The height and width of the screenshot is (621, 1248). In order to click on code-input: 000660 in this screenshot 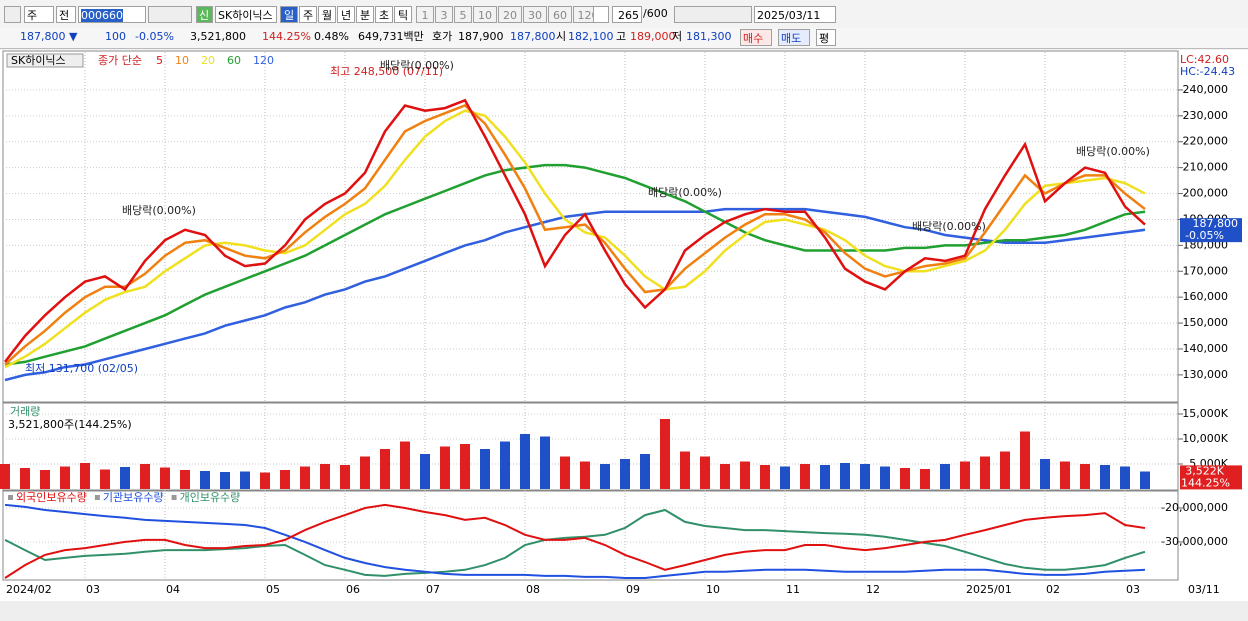, I will do `click(112, 14)`.